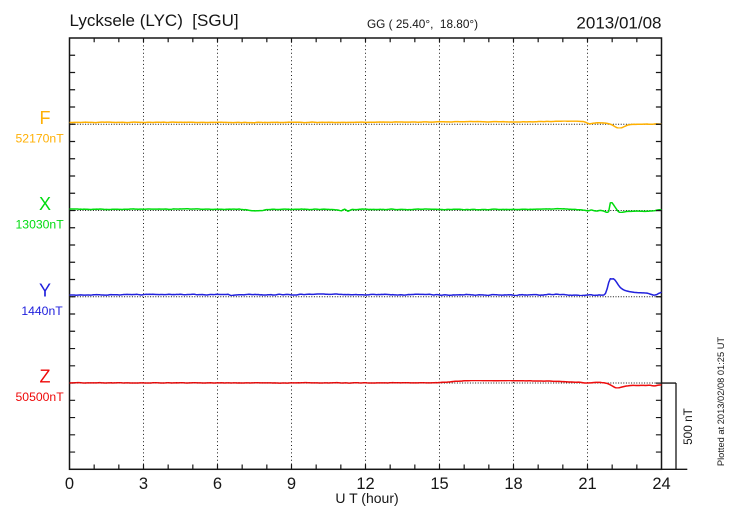  I want to click on svg-text: Lycksele (LYC) [SGU], so click(154, 20).